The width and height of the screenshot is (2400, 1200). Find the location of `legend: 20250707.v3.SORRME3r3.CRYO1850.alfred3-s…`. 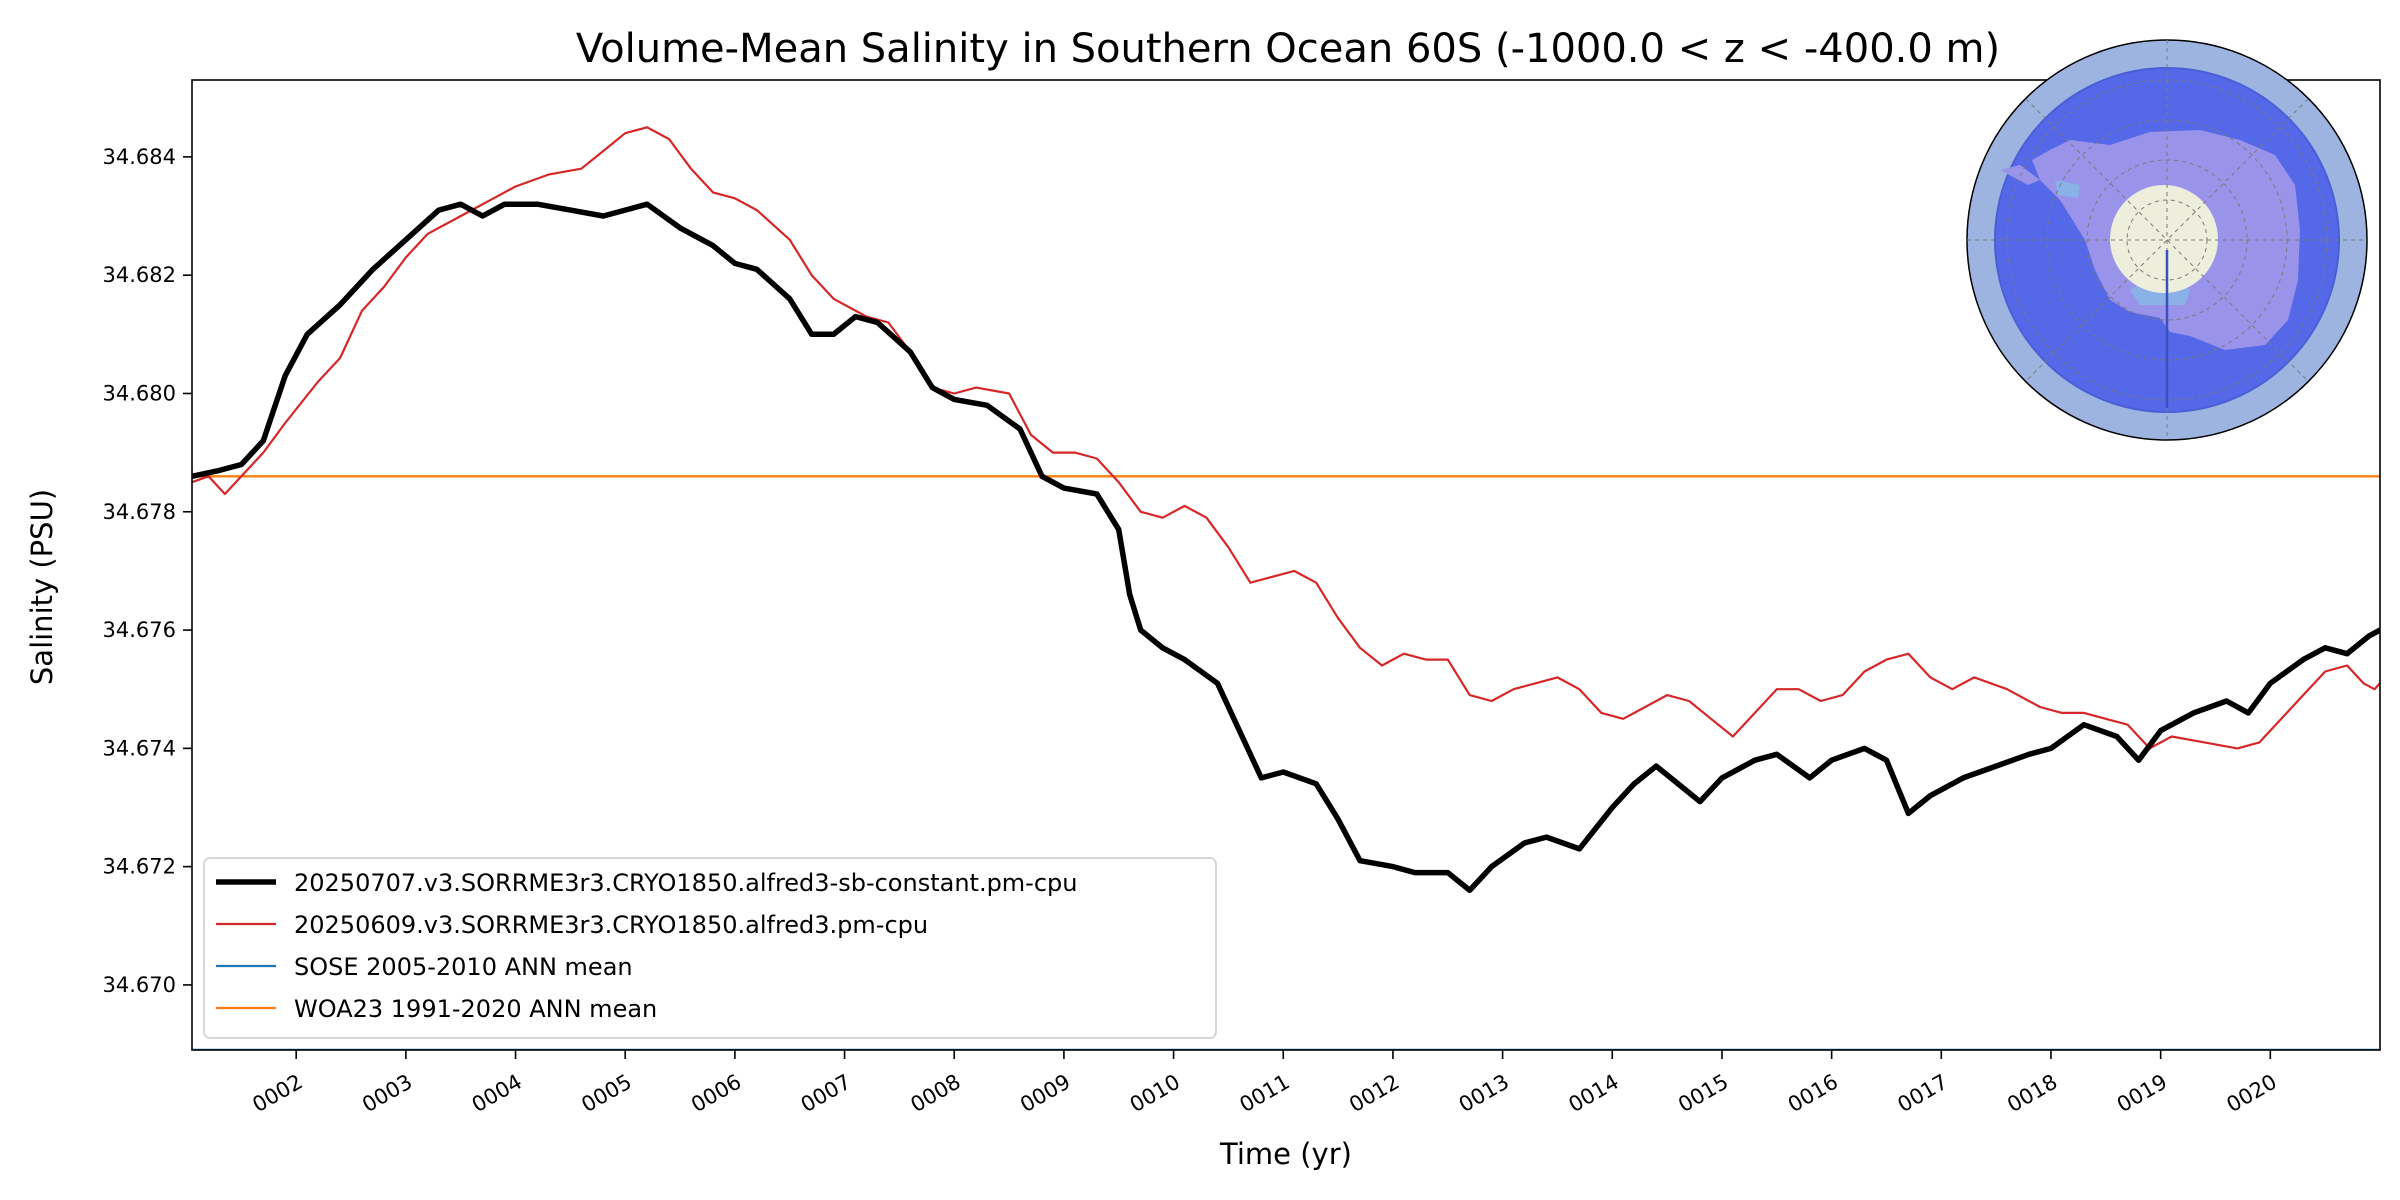

legend: 20250707.v3.SORRME3r3.CRYO1850.alfred3-s… is located at coordinates (710, 948).